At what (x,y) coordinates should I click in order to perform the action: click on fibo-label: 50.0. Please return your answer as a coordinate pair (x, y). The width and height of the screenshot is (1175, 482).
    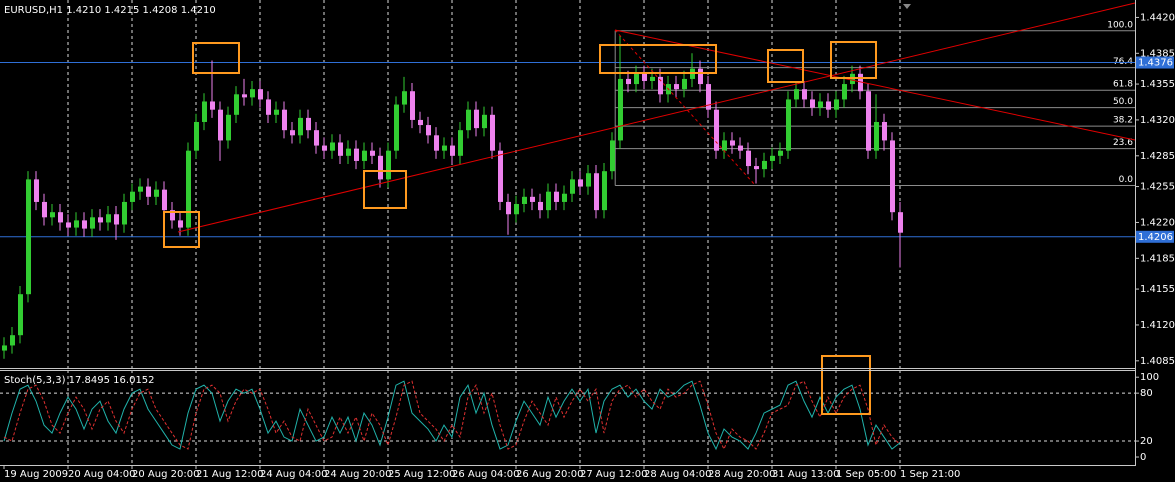
    Looking at the image, I should click on (1123, 102).